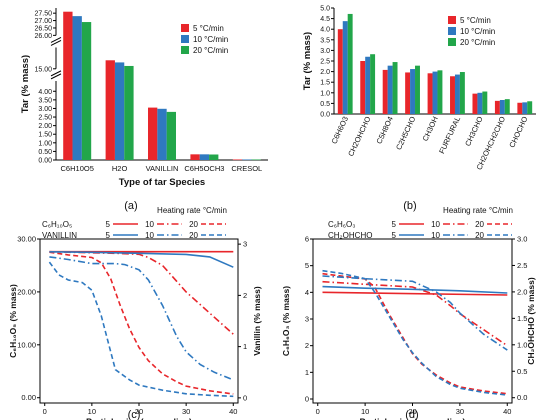 This screenshot has width=550, height=420. What do you see at coordinates (325, 62) in the screenshot?
I see `y-tick-label: 2.5` at bounding box center [325, 62].